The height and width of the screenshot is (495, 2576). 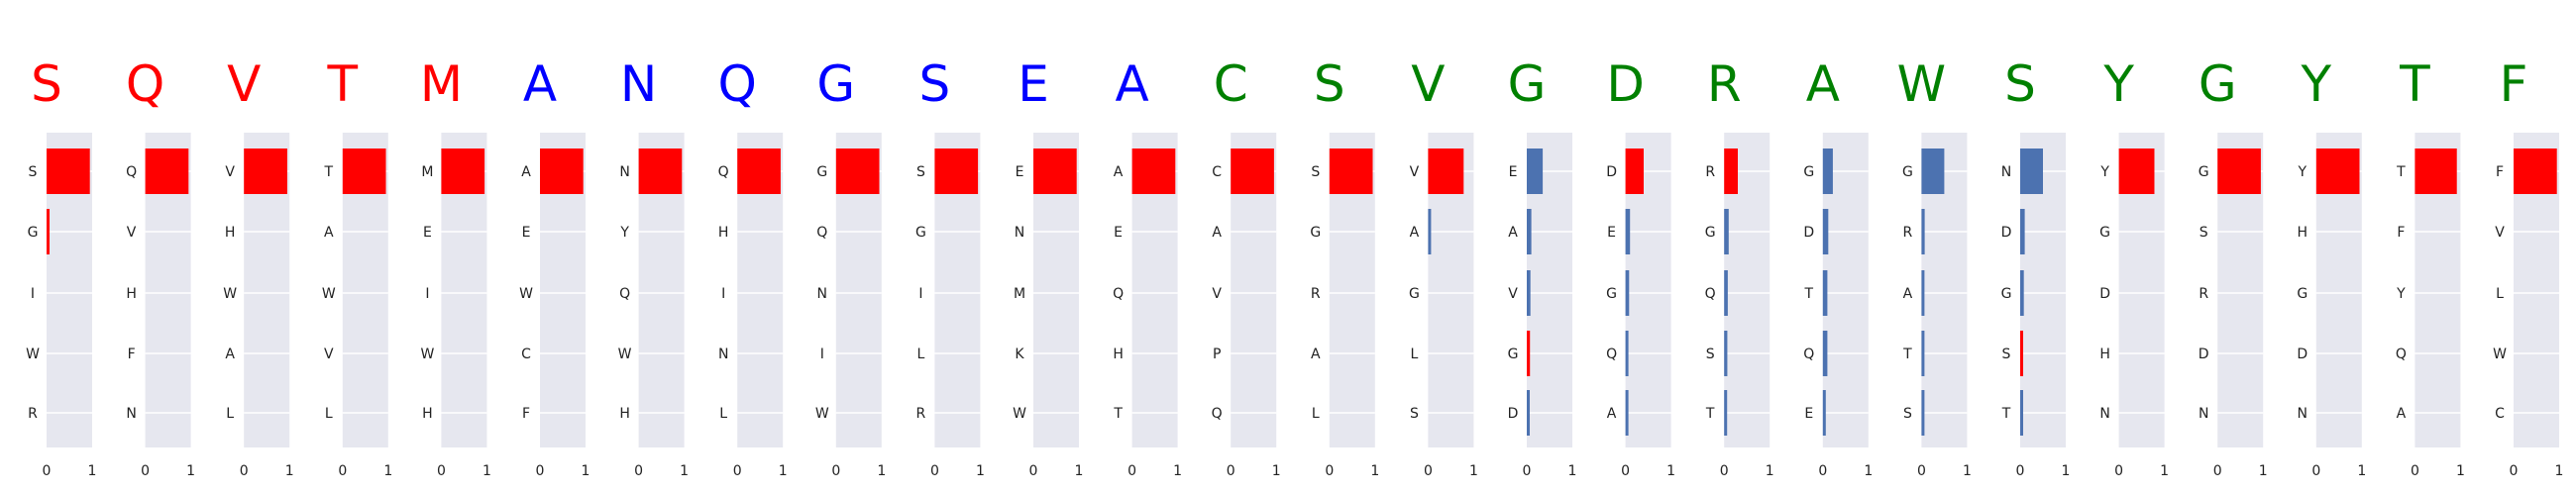 I want to click on panel: Q Q V H F N 0 1, so click(x=160, y=267).